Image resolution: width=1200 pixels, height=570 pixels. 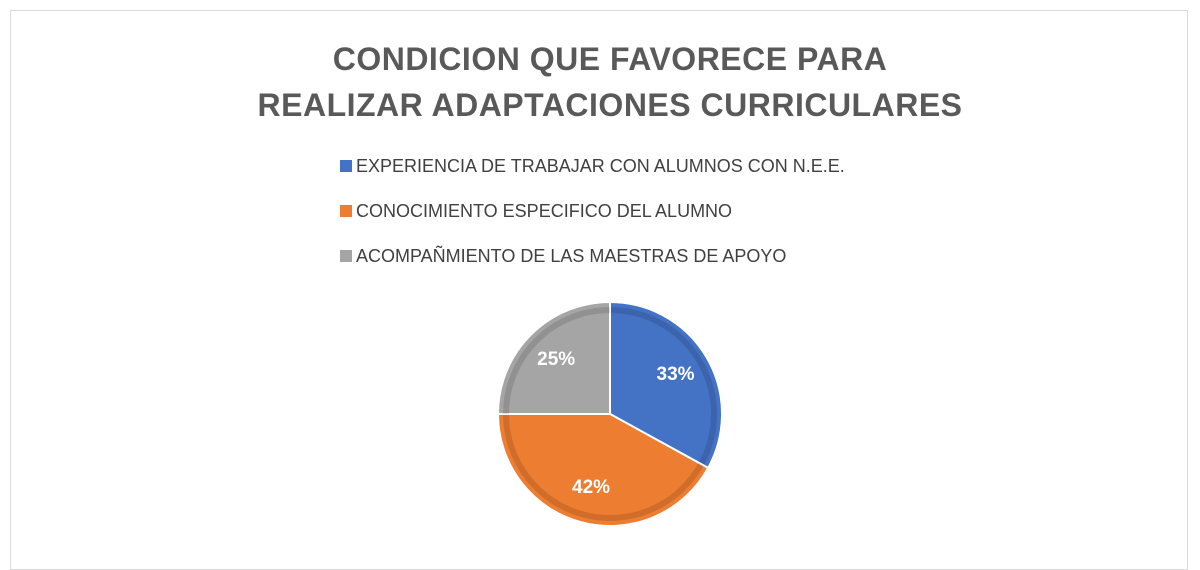 I want to click on data-label: 25%, so click(x=556, y=359).